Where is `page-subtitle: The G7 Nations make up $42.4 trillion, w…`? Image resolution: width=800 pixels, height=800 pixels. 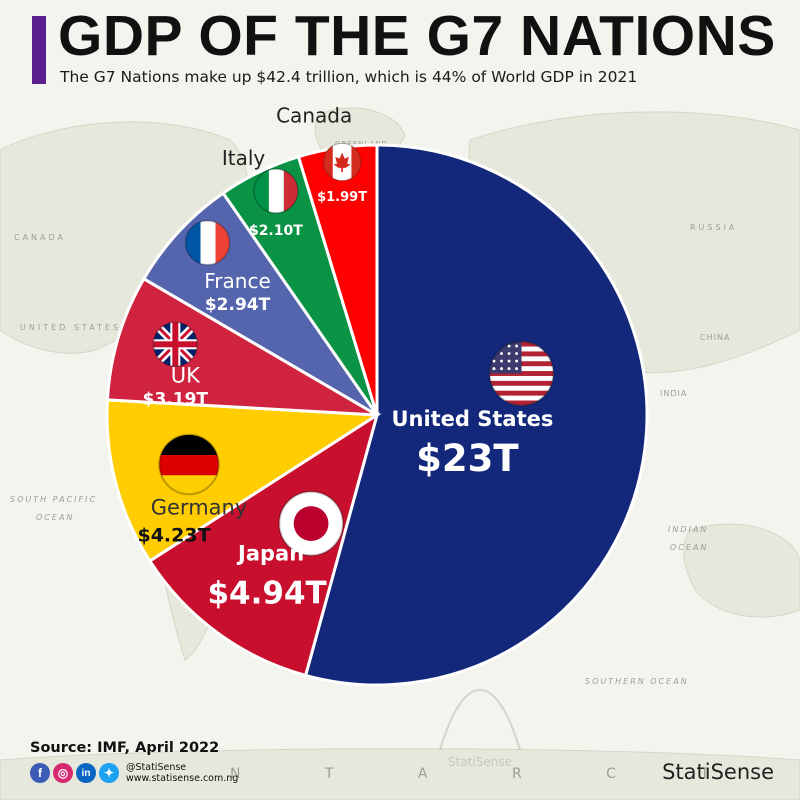 page-subtitle: The G7 Nations make up $42.4 trillion, w… is located at coordinates (349, 77).